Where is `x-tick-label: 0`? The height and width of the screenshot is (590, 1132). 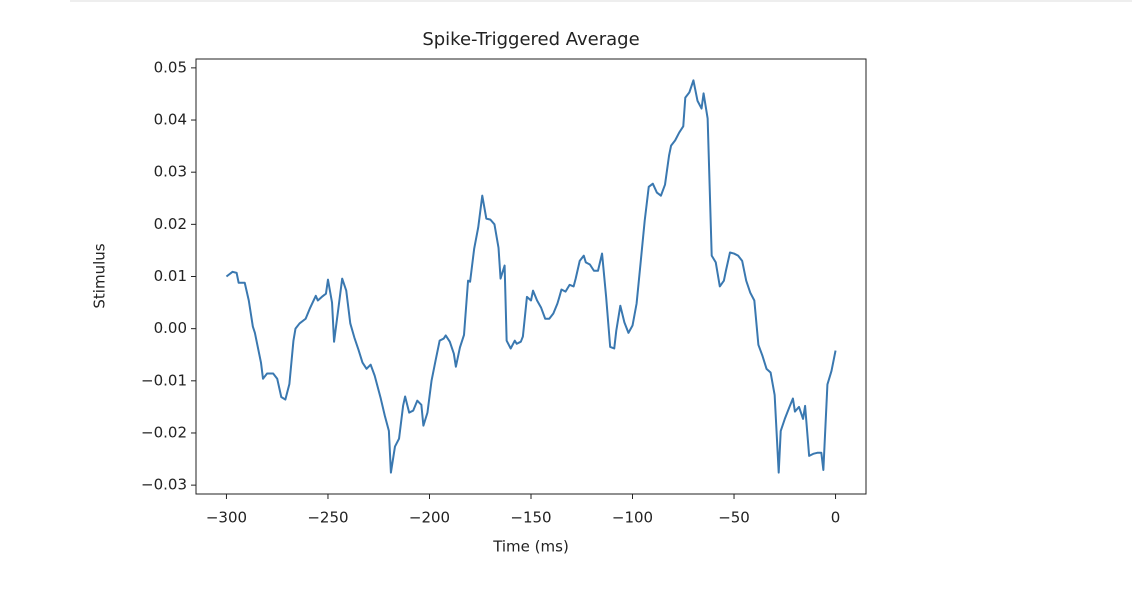
x-tick-label: 0 is located at coordinates (836, 518).